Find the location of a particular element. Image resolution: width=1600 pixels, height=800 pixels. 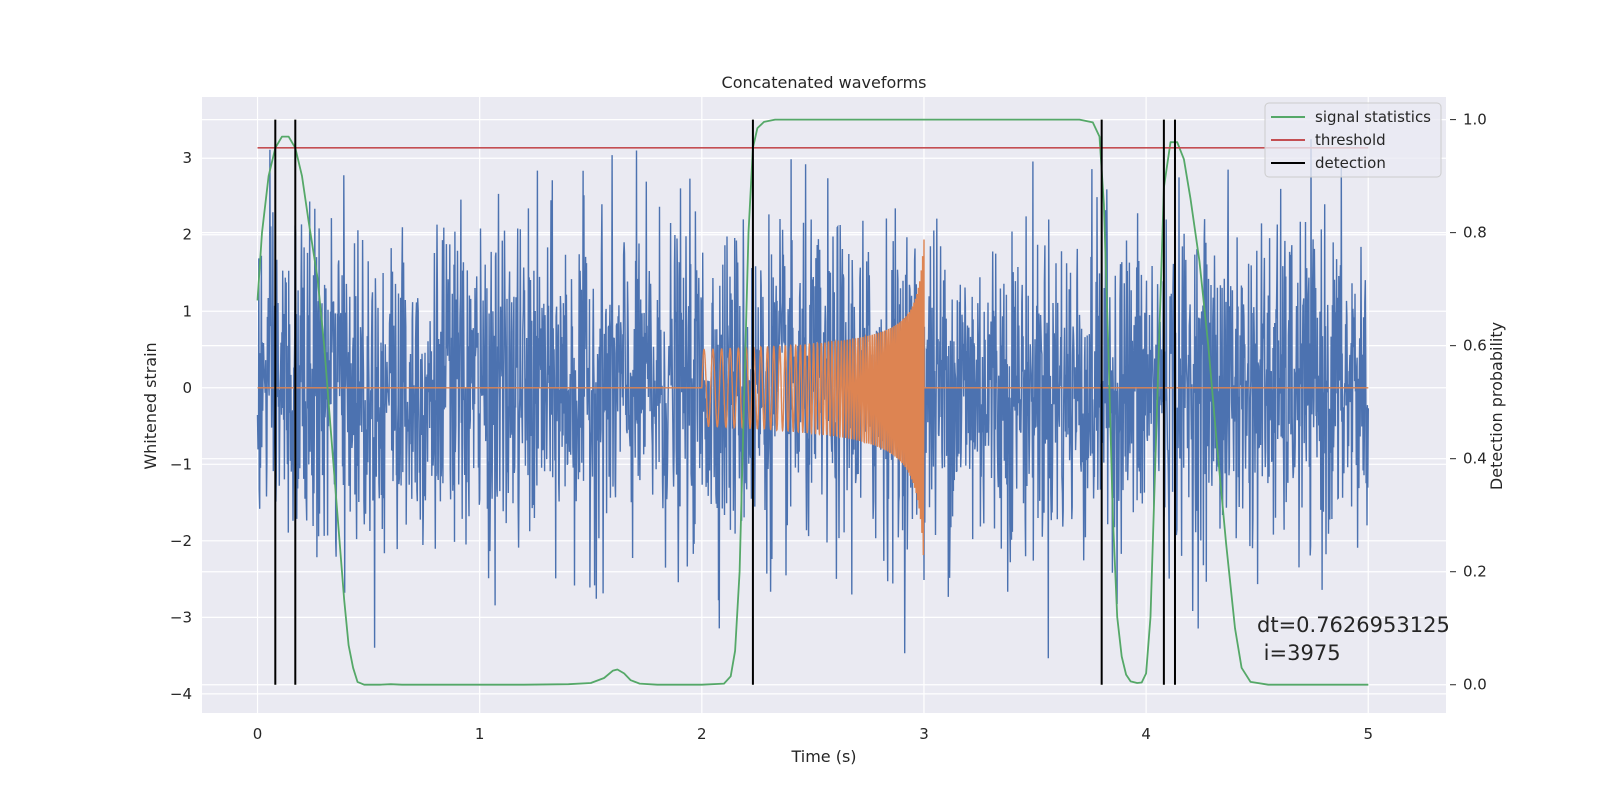

x-tick-label: 0 is located at coordinates (258, 734).